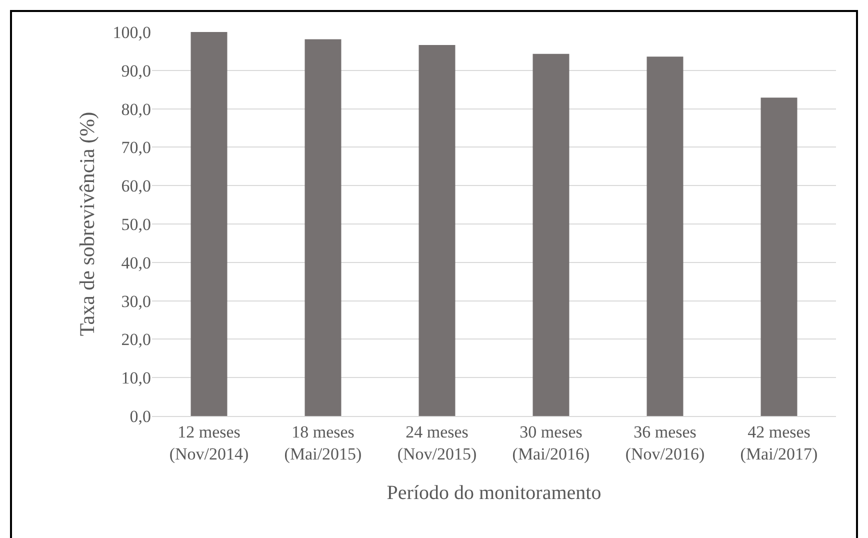 The image size is (868, 538). What do you see at coordinates (494, 493) in the screenshot?
I see `x-axis-title: Período do monitoramento` at bounding box center [494, 493].